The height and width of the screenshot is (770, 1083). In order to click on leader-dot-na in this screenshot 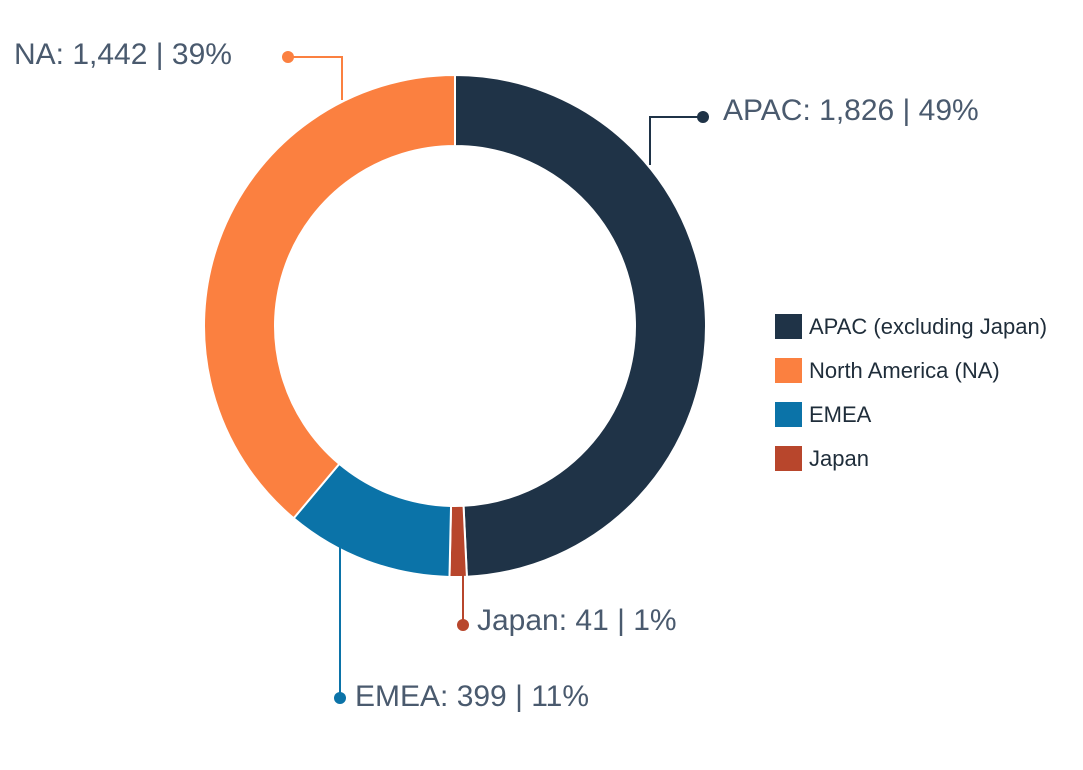, I will do `click(288, 57)`.